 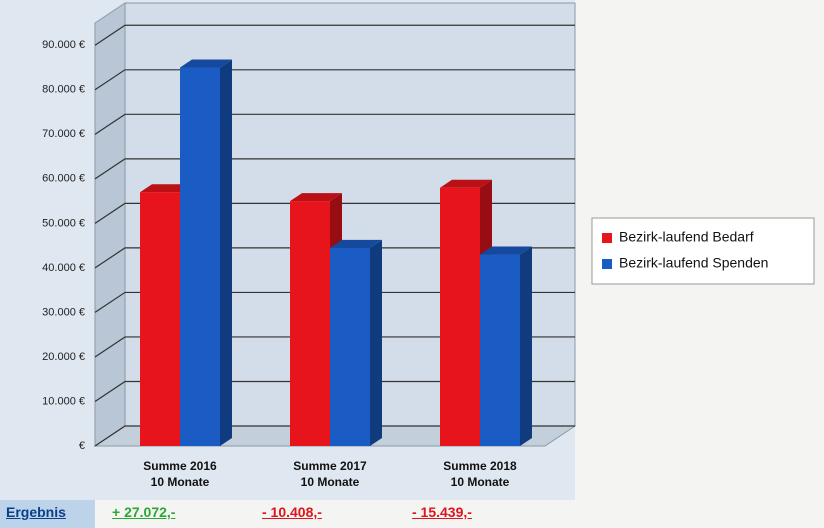 I want to click on y-tick-label: 70.000 €, so click(x=63, y=134).